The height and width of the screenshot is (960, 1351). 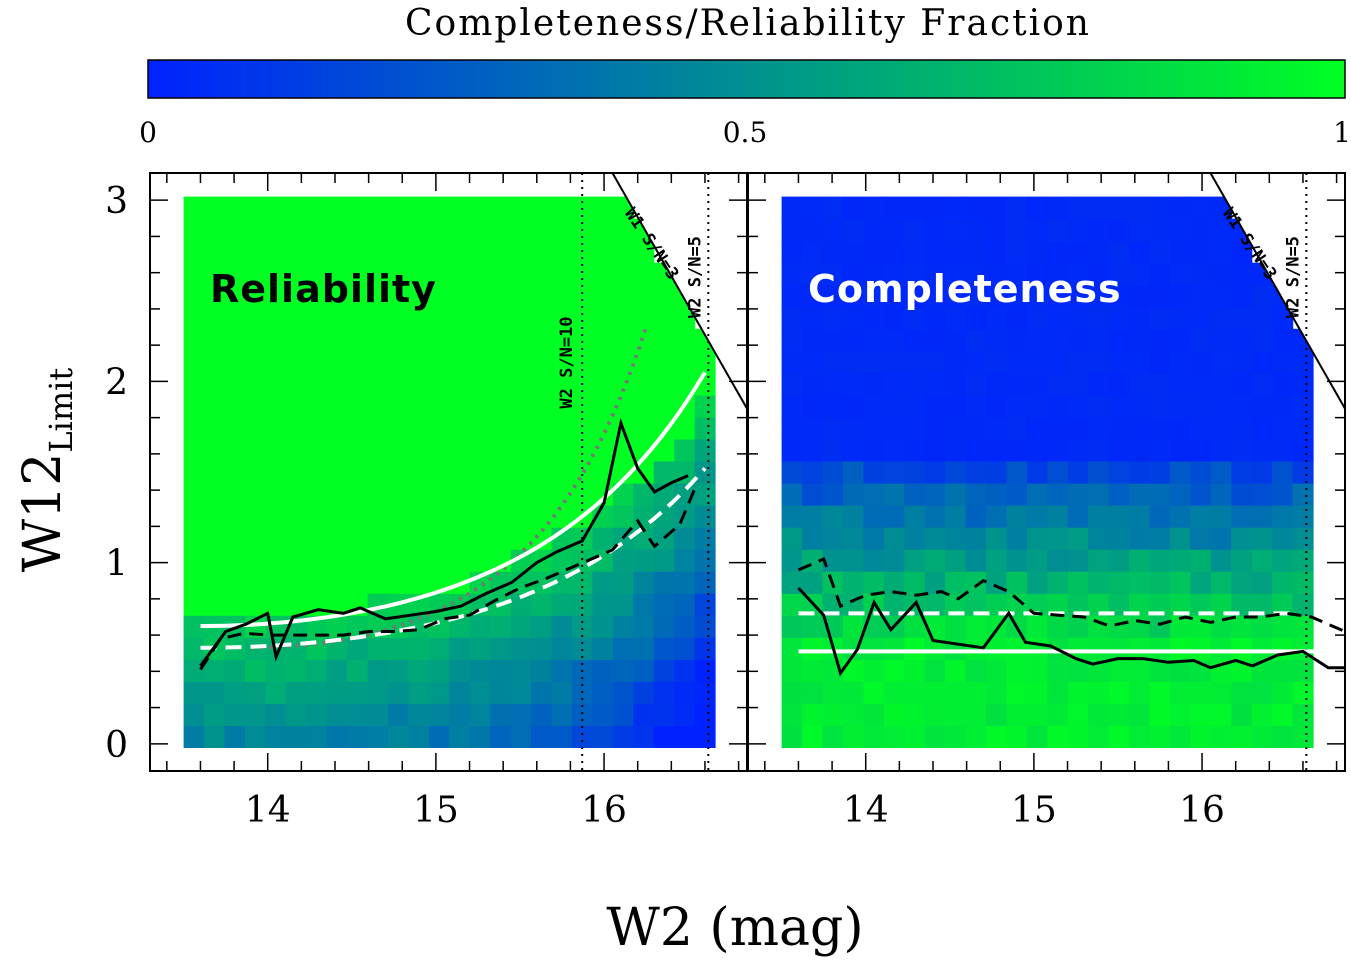 I want to click on dotted-gray-fit, so click(x=449, y=488).